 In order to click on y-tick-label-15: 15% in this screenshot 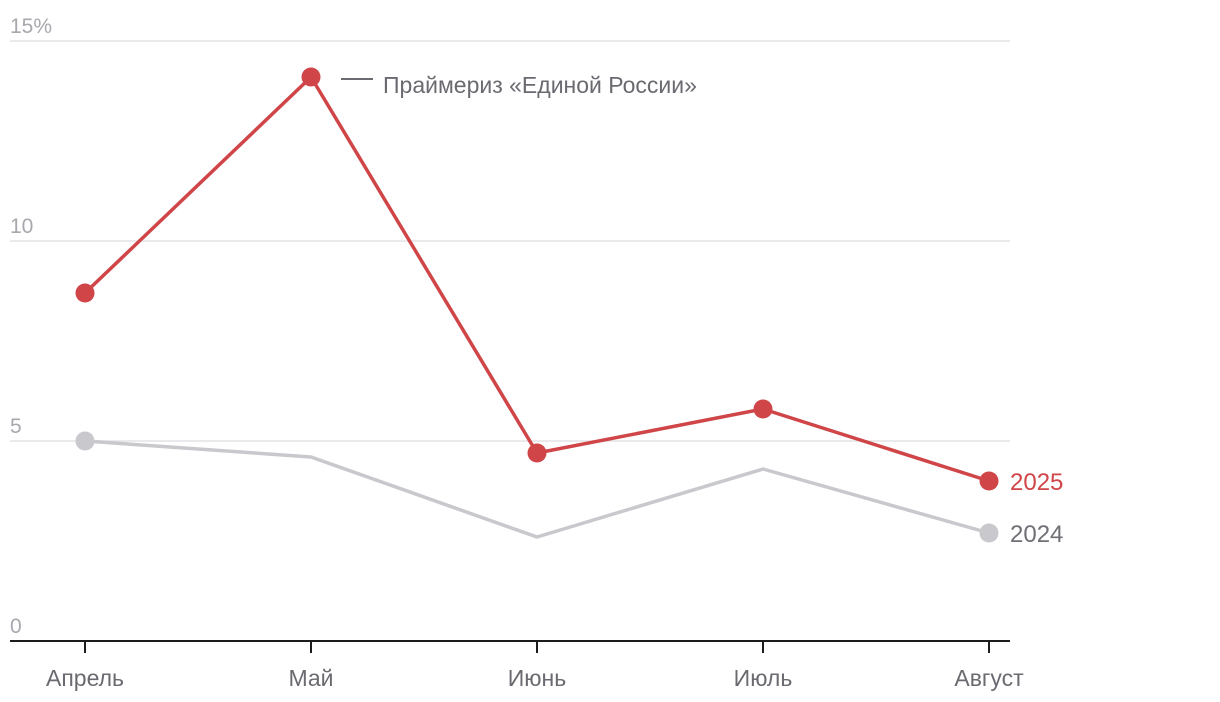, I will do `click(31, 26)`.